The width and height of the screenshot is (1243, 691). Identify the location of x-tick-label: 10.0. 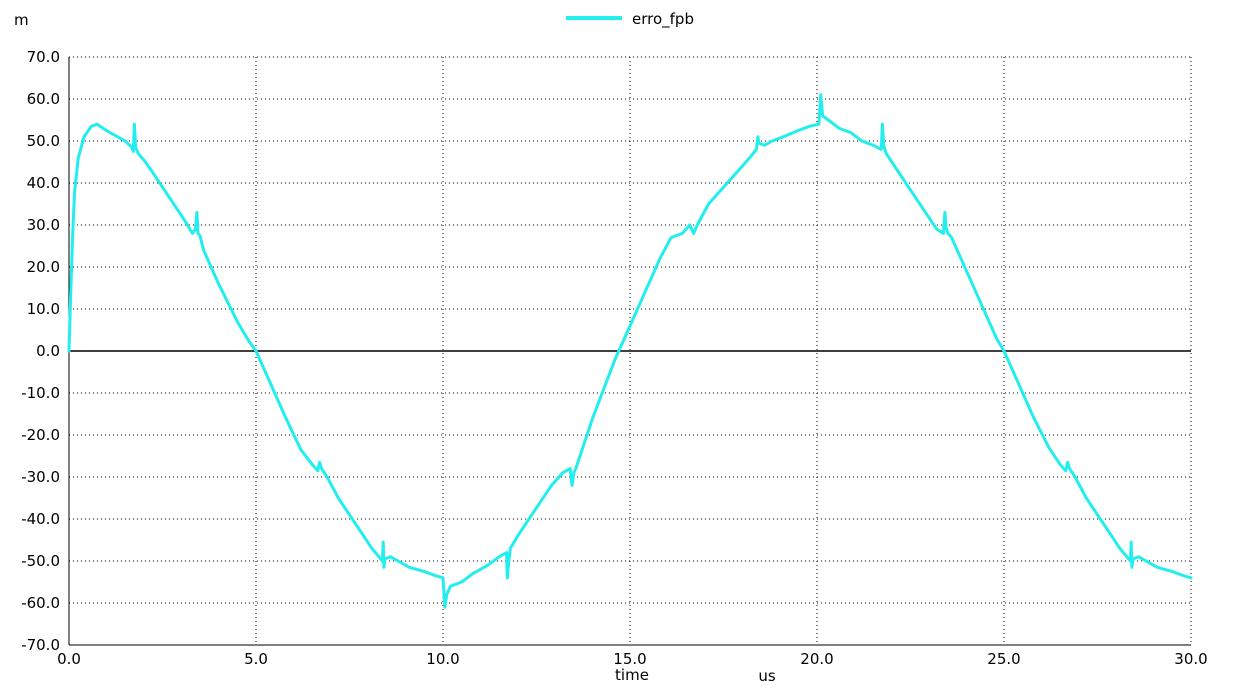
(442, 659).